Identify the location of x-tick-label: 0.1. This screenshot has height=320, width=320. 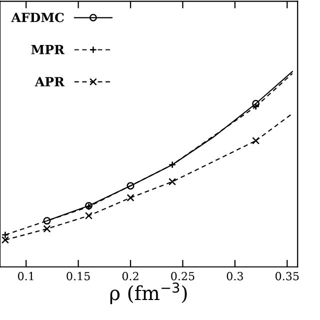
(26, 276).